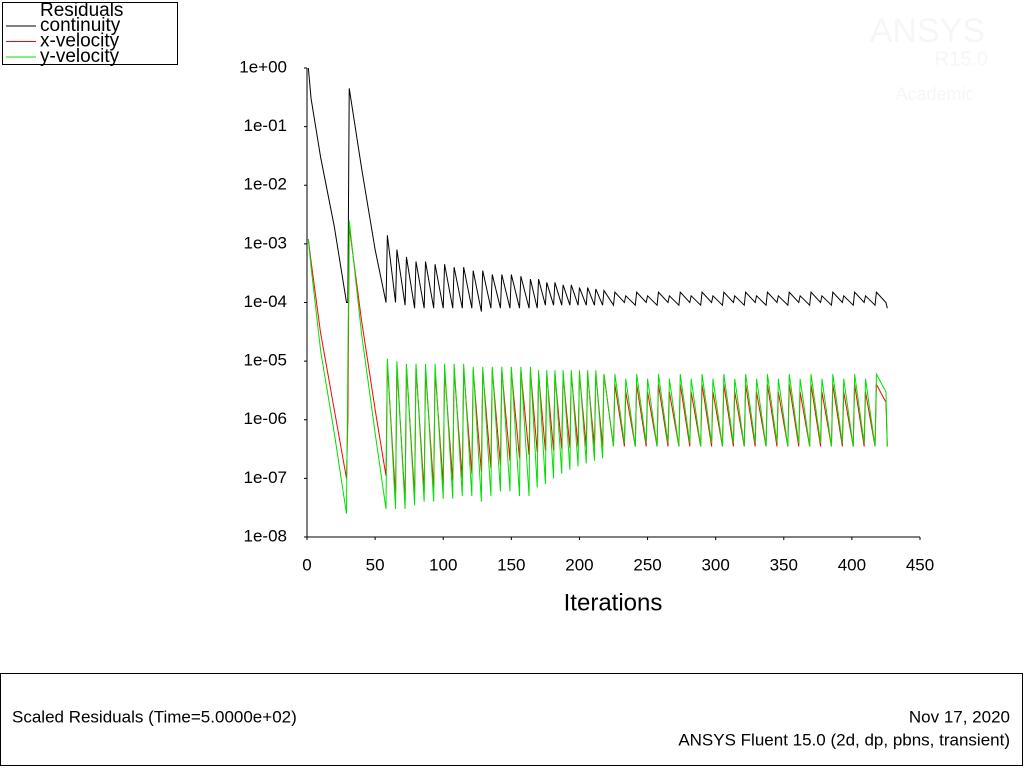  What do you see at coordinates (265, 418) in the screenshot?
I see `y-tick-label: 1e-06` at bounding box center [265, 418].